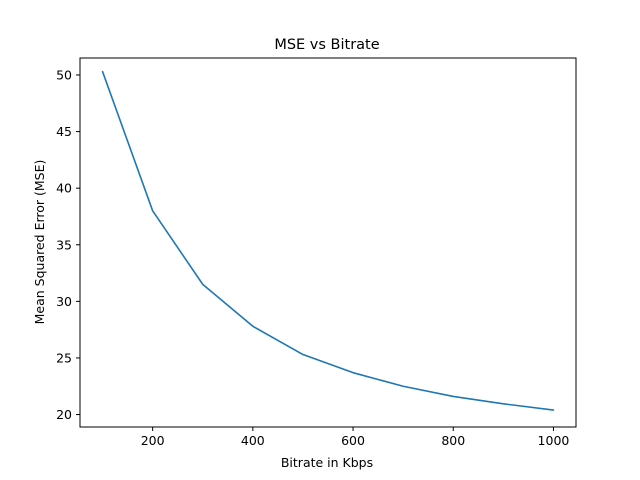 The width and height of the screenshot is (640, 480). What do you see at coordinates (39, 242) in the screenshot?
I see `y-axis-label: Mean Squared Error (MSE)` at bounding box center [39, 242].